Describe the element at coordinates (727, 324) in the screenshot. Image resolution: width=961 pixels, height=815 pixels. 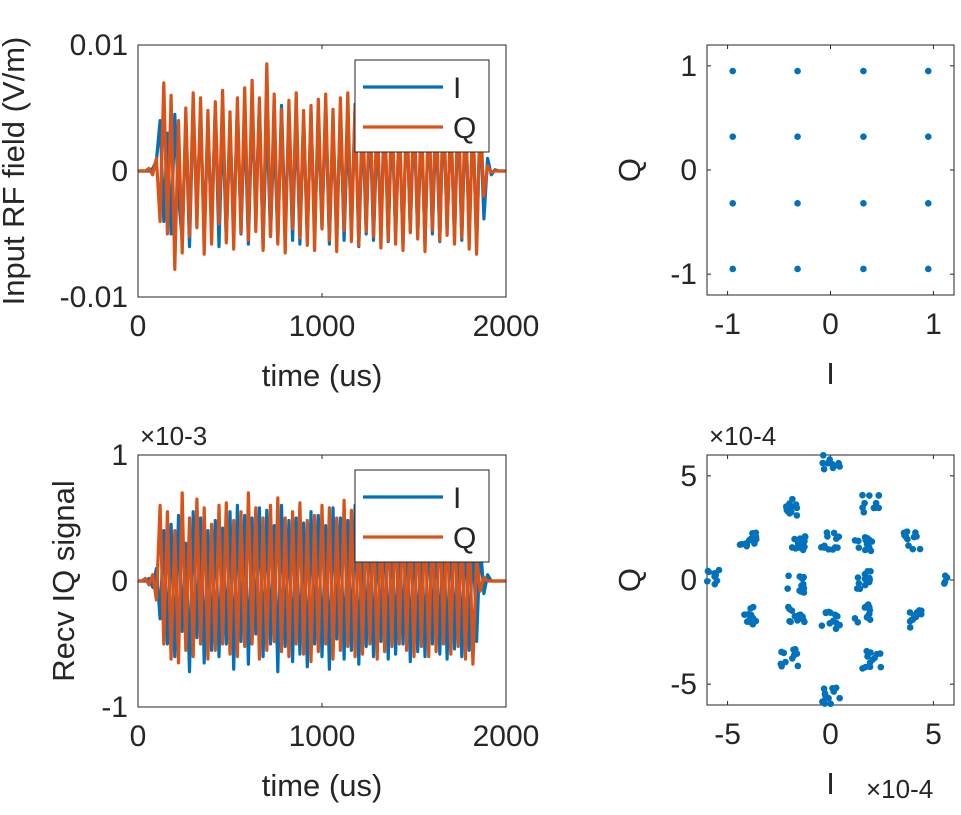
I see `x-tick-label: -1` at that location.